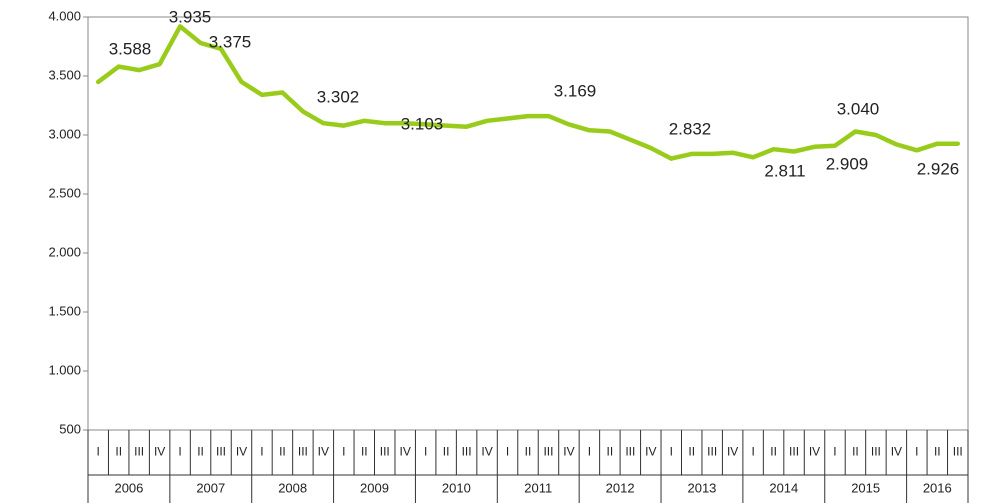 The width and height of the screenshot is (986, 504). Describe the element at coordinates (338, 96) in the screenshot. I see `annotation: 3.302` at that location.